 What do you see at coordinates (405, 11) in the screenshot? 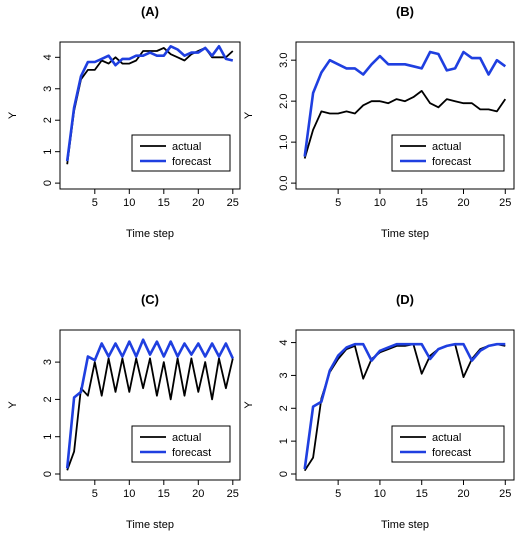
I see `panel-title: (B)` at bounding box center [405, 11].